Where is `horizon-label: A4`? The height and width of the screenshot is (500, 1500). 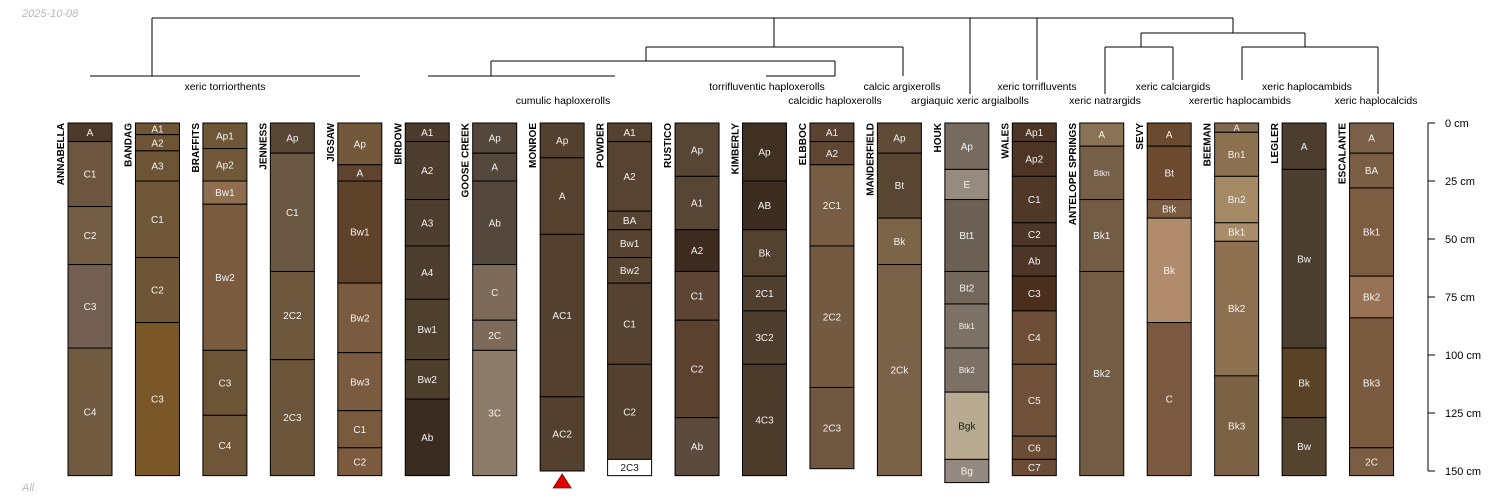
horizon-label: A4 is located at coordinates (427, 273).